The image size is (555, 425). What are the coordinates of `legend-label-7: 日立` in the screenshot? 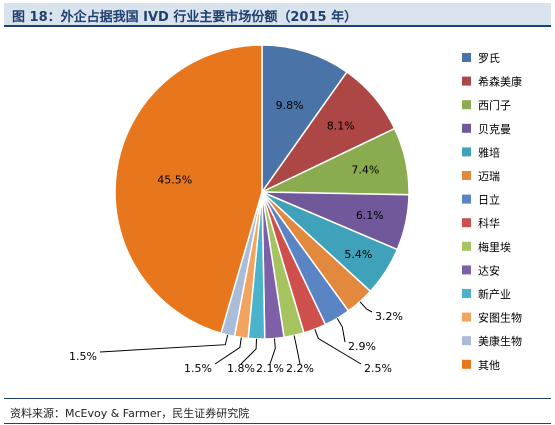 It's located at (489, 200).